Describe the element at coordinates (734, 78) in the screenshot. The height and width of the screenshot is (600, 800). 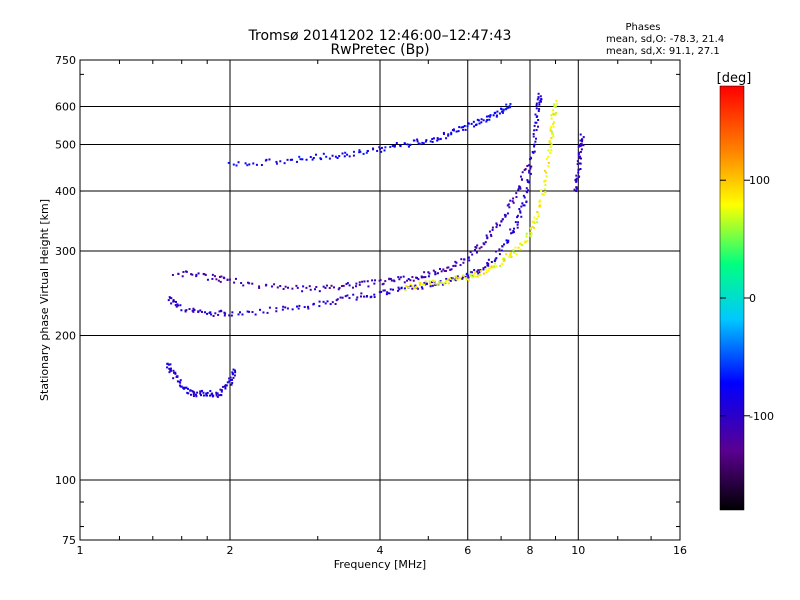
I see `colorbar-unit-label: [deg]` at that location.